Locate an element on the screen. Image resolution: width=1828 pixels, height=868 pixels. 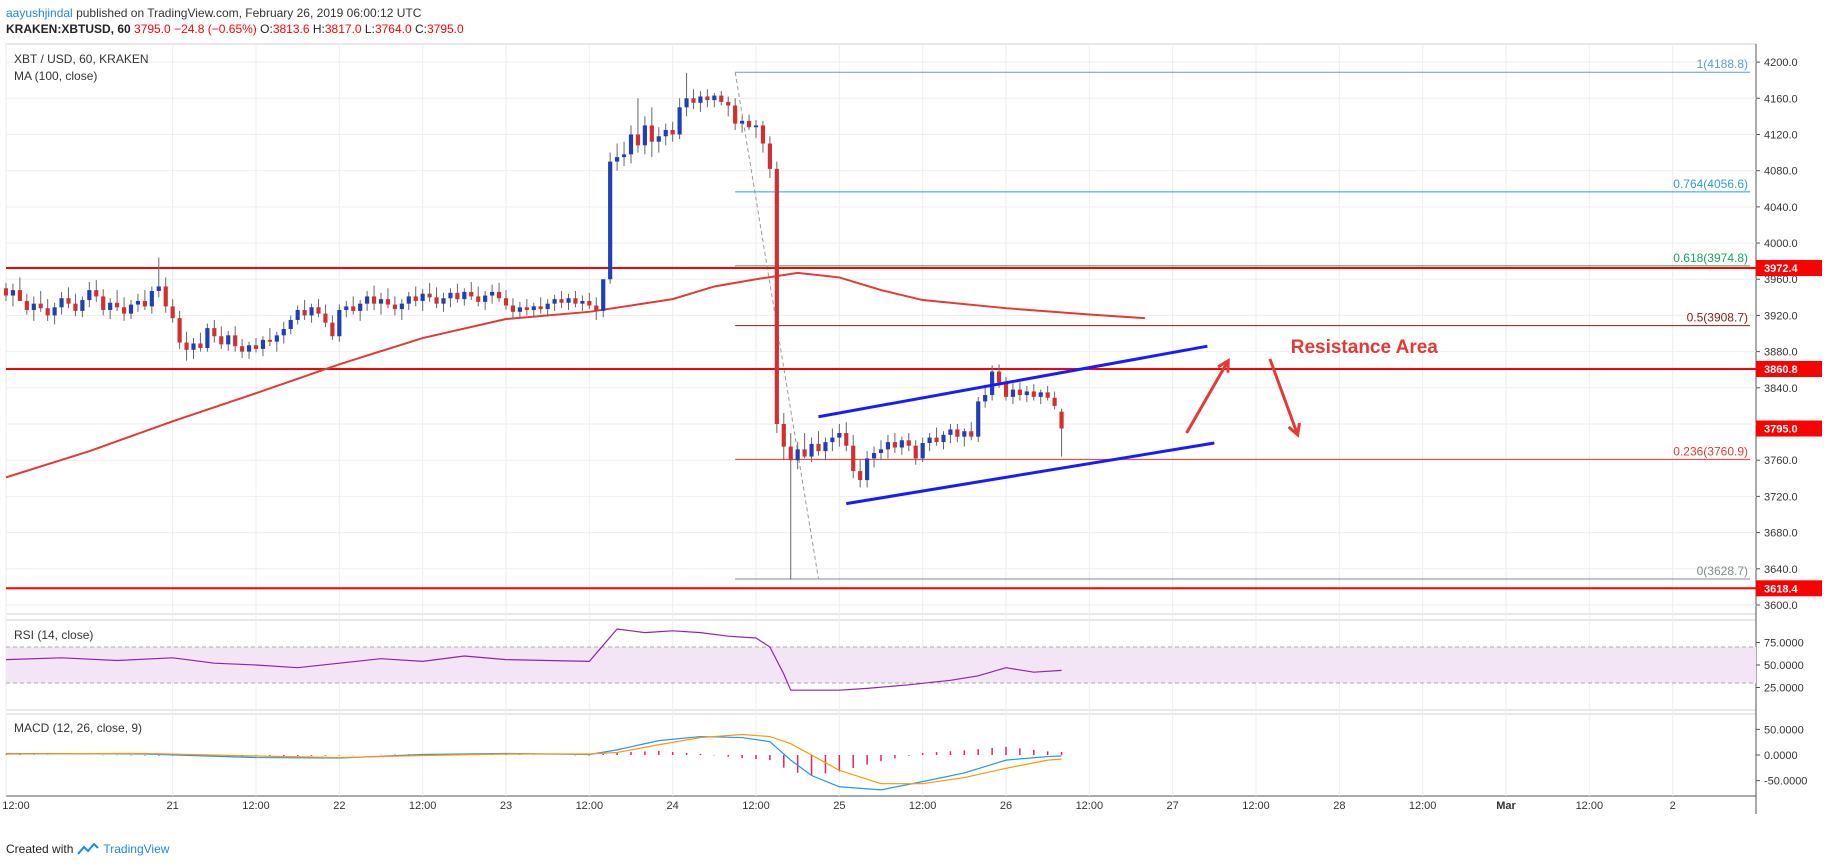
macd-tick-label: -50.0000 is located at coordinates (1785, 782).